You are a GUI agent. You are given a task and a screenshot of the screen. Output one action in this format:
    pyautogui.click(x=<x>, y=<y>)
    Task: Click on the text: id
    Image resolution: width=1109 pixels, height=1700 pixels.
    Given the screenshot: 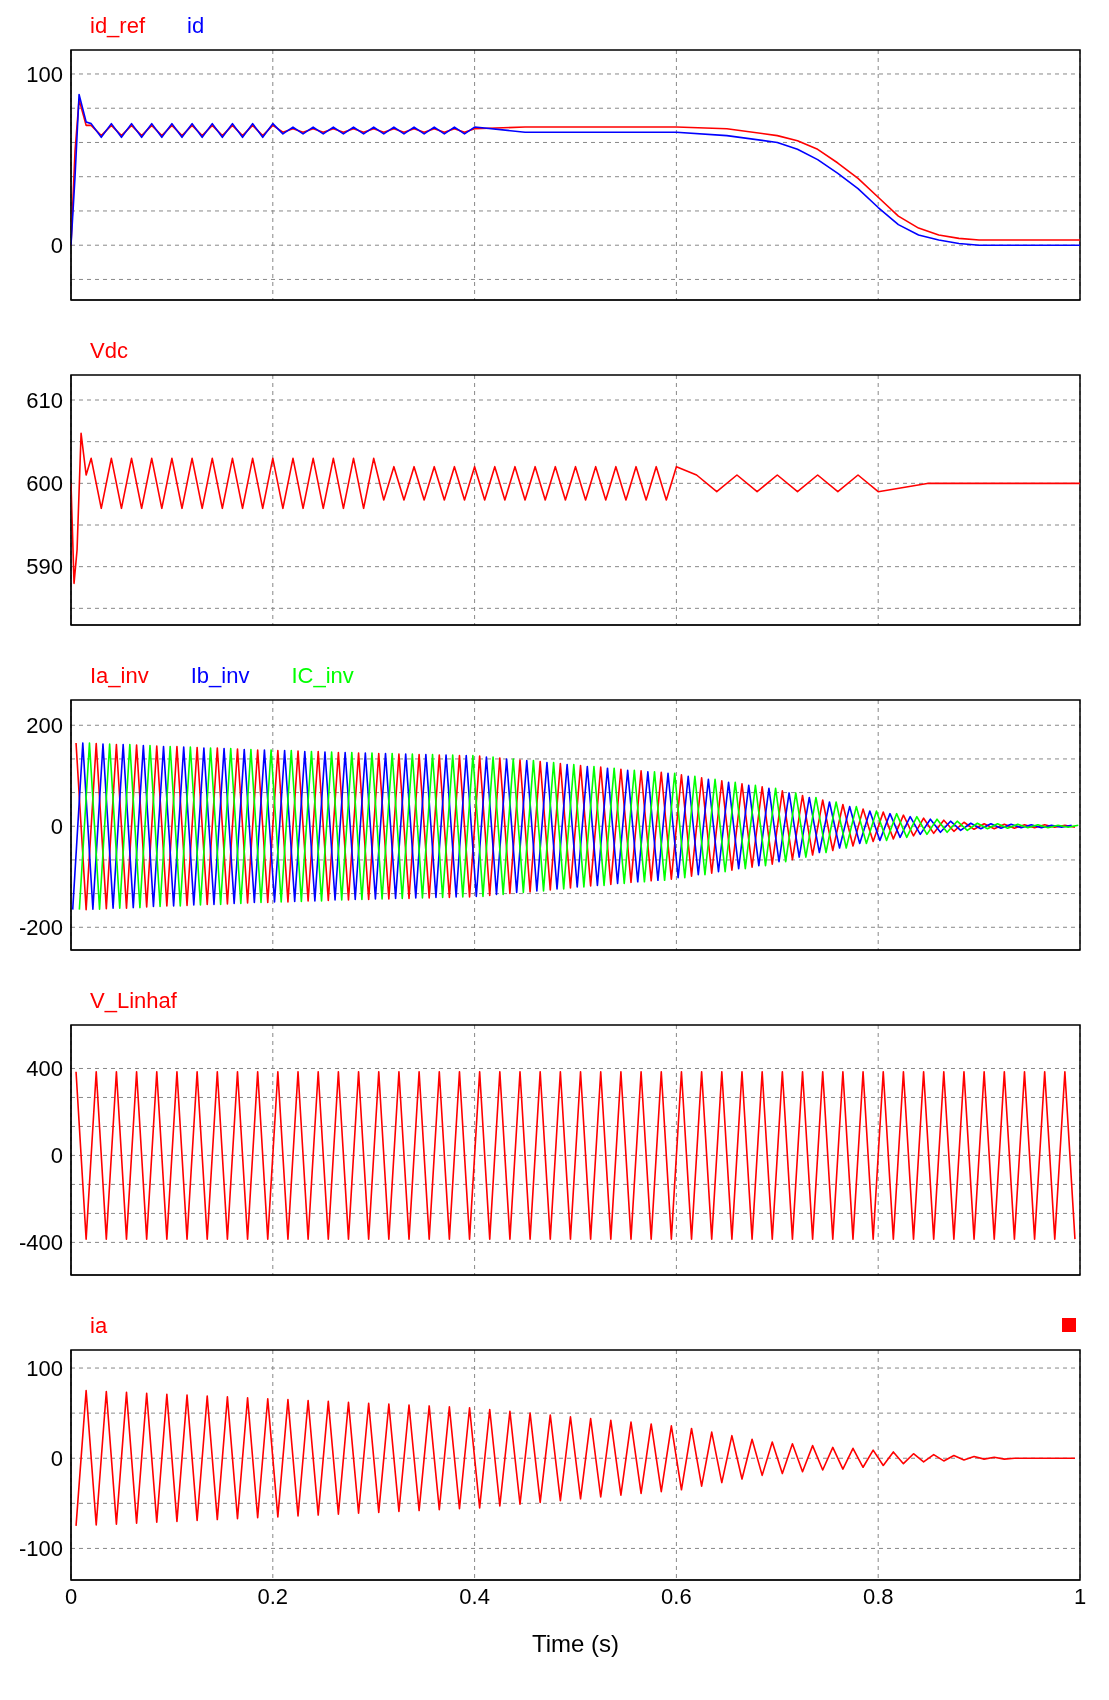 What is the action you would take?
    pyautogui.click(x=196, y=26)
    